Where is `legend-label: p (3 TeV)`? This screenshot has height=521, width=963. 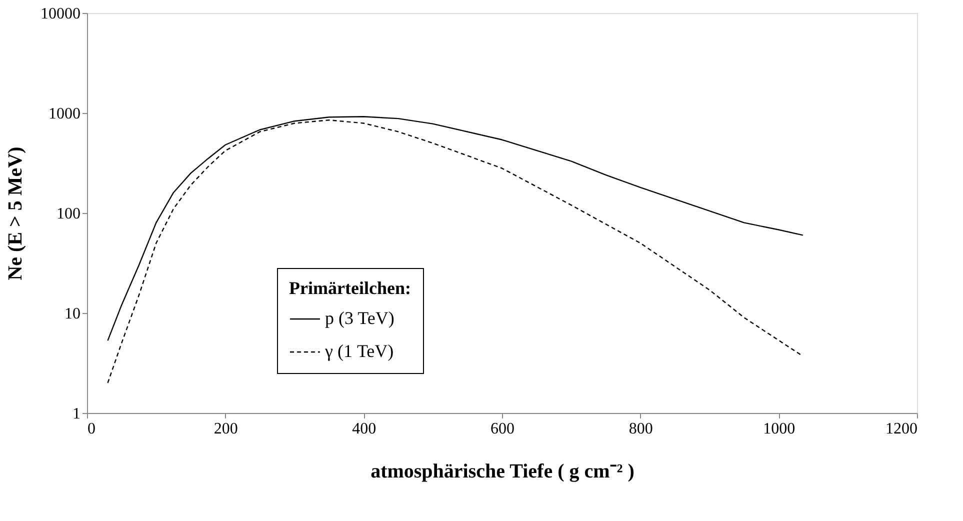
legend-label: p (3 TeV) is located at coordinates (359, 318).